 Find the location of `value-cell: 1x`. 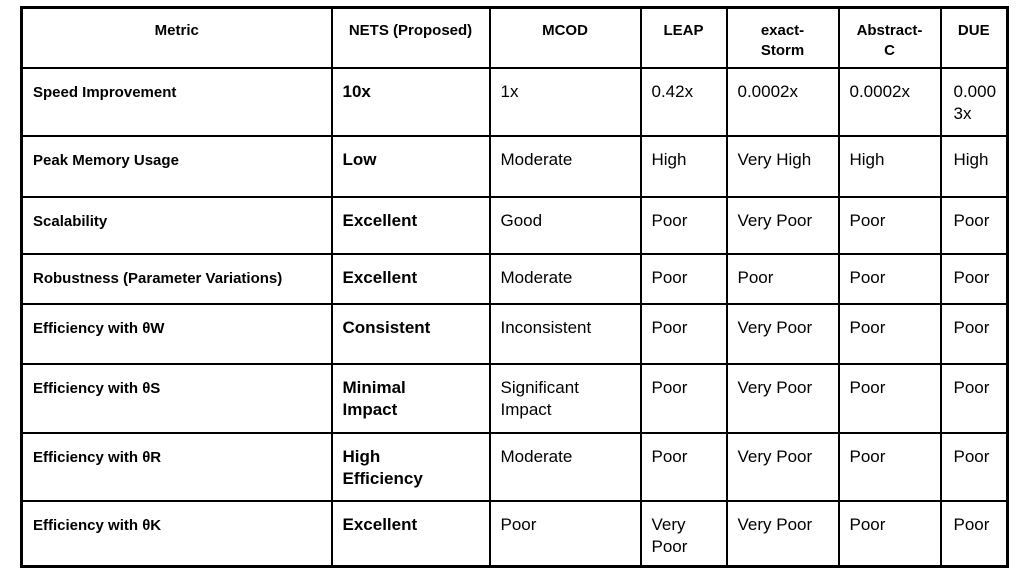

value-cell: 1x is located at coordinates (565, 101).